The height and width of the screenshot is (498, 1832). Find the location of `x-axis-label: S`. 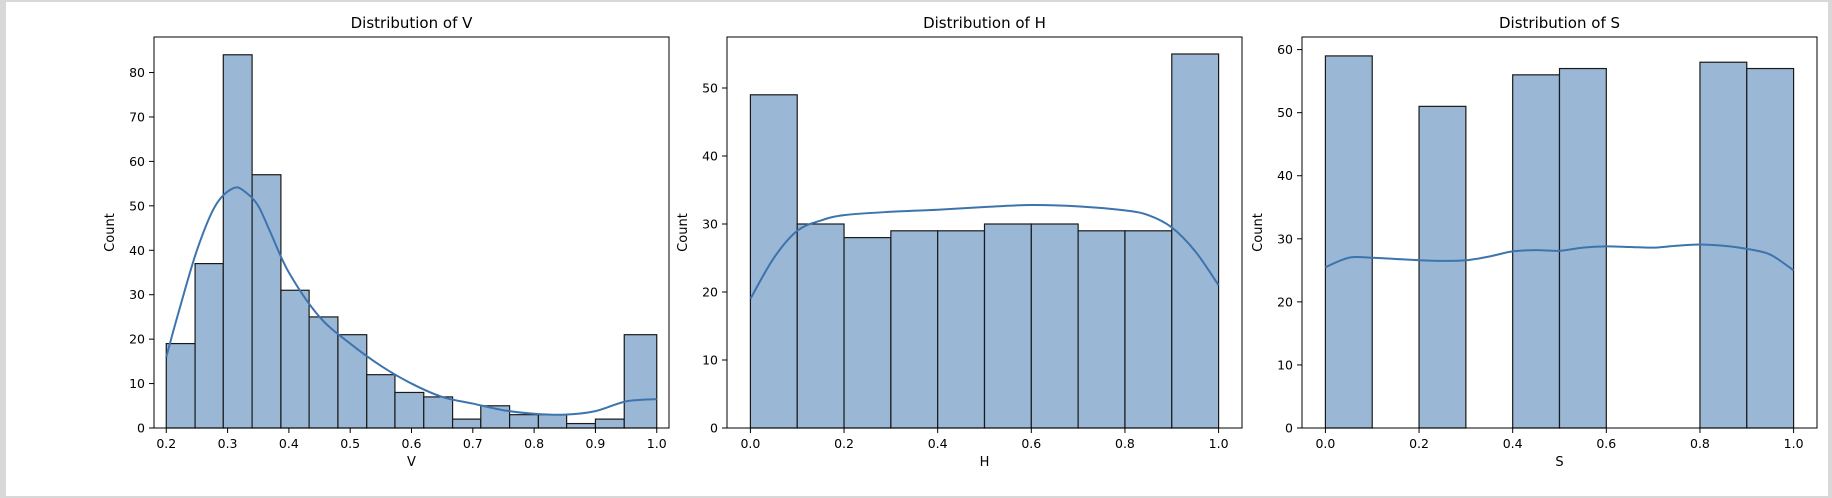

x-axis-label: S is located at coordinates (1559, 462).